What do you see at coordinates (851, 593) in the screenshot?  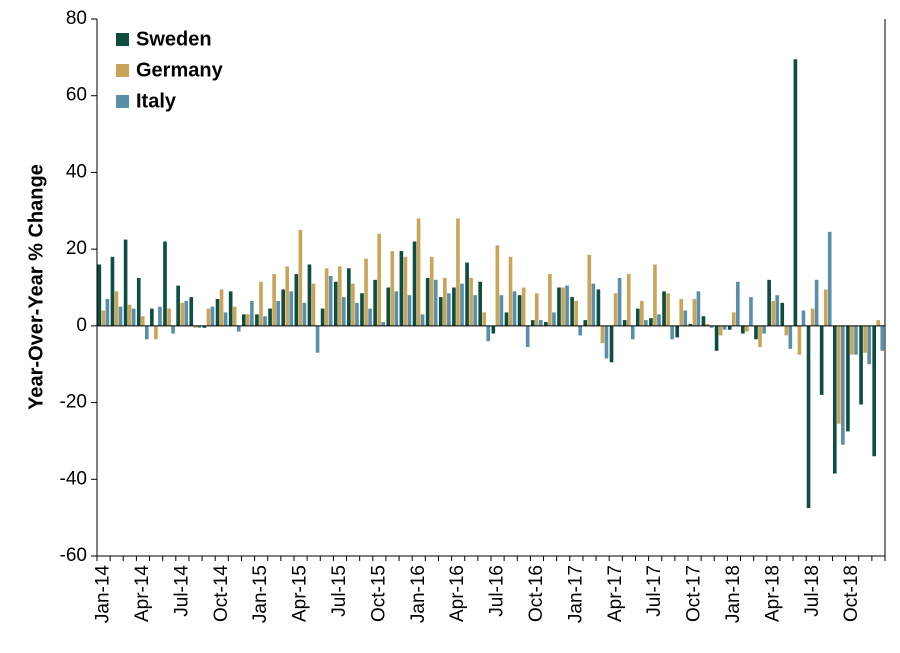 I see `x-tick-label: Oct-18` at bounding box center [851, 593].